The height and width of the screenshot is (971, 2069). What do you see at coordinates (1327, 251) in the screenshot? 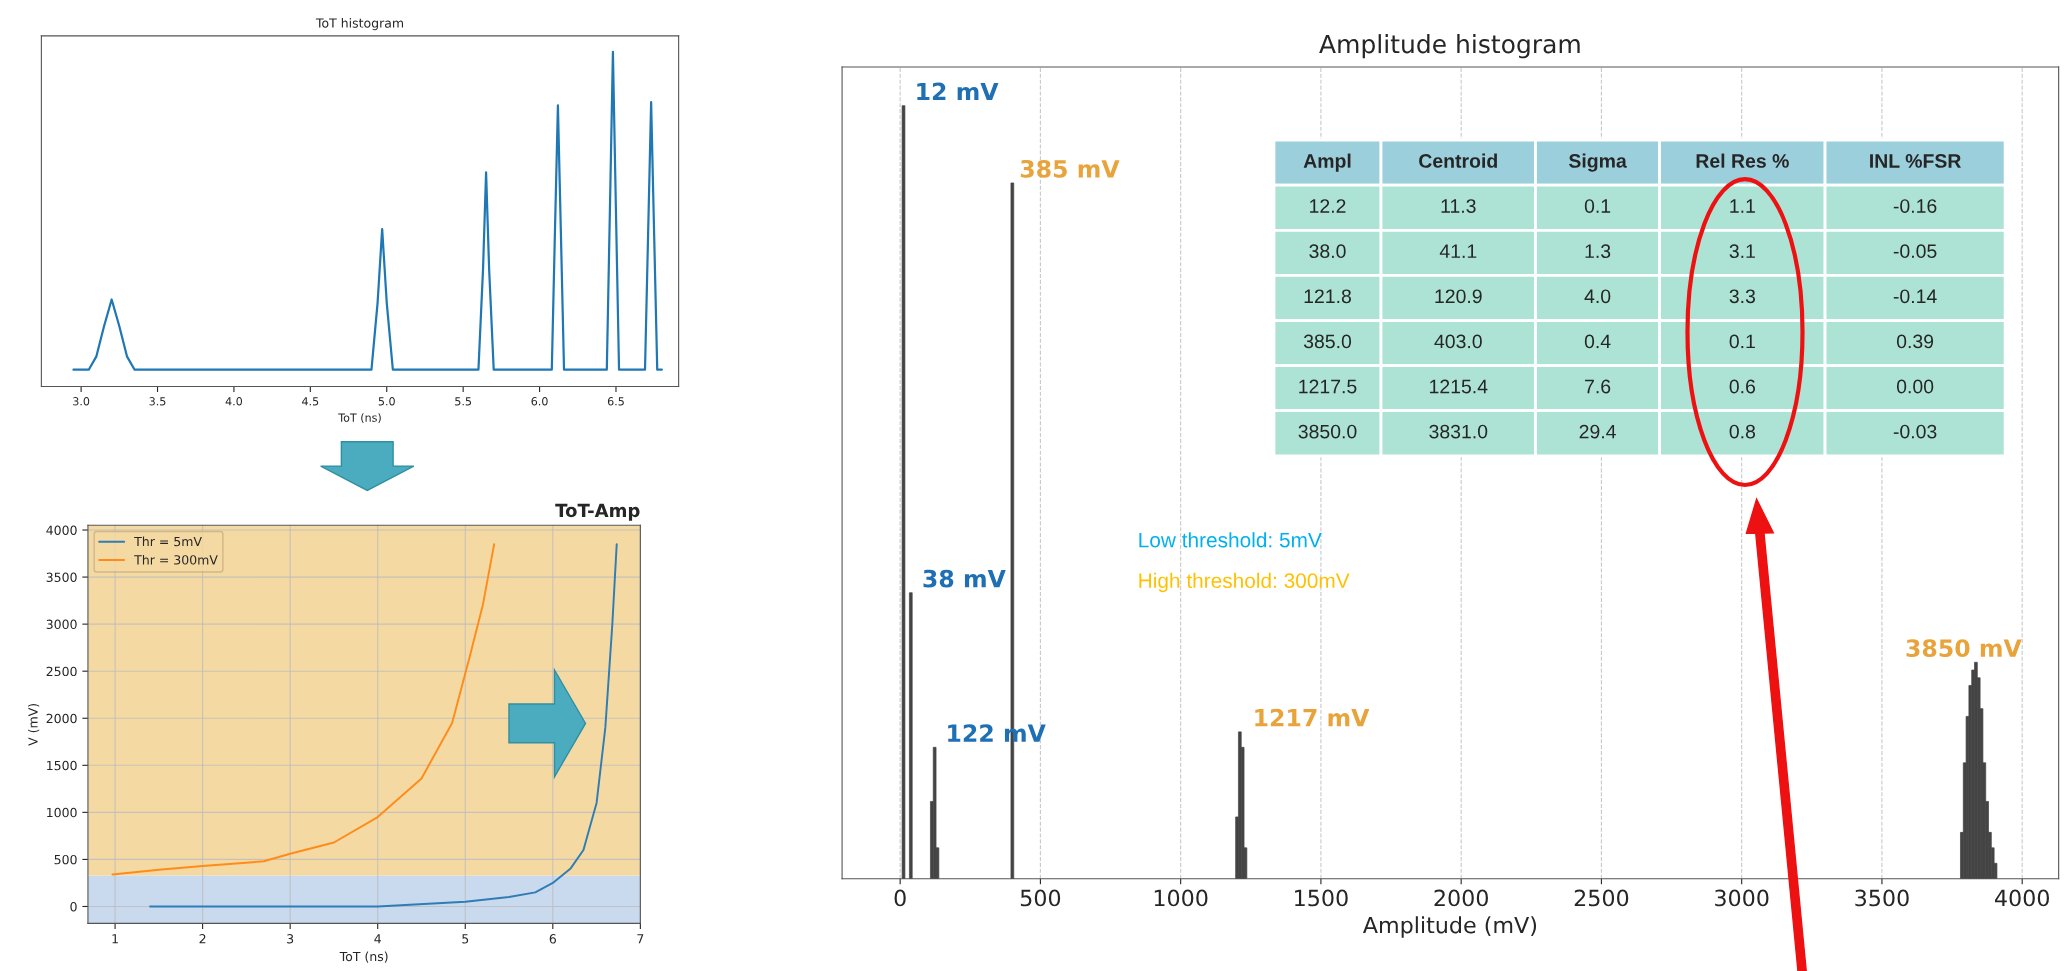
I see `annotation: 38.0` at bounding box center [1327, 251].